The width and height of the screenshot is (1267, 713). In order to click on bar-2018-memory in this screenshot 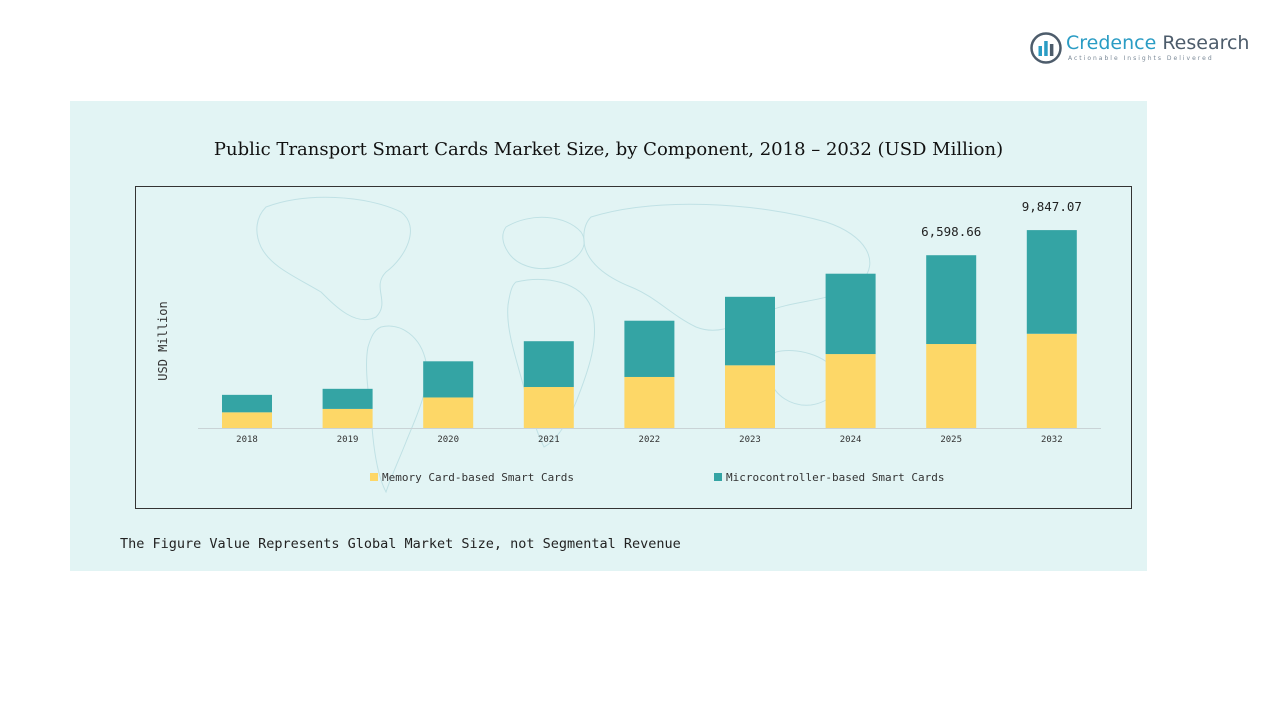, I will do `click(247, 420)`.